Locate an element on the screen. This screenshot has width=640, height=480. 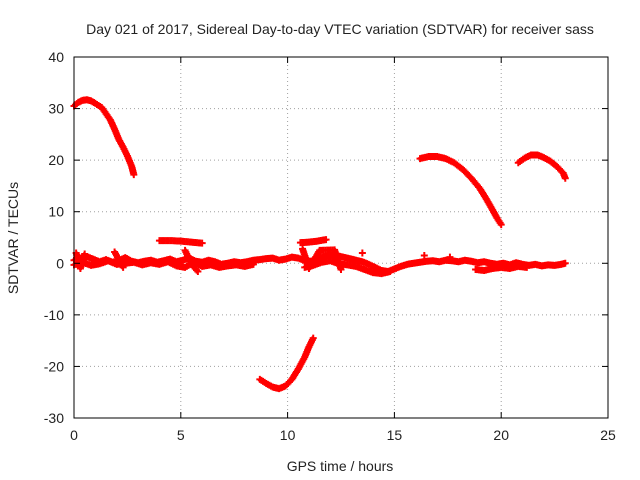
x-tick-label: 5 is located at coordinates (181, 435).